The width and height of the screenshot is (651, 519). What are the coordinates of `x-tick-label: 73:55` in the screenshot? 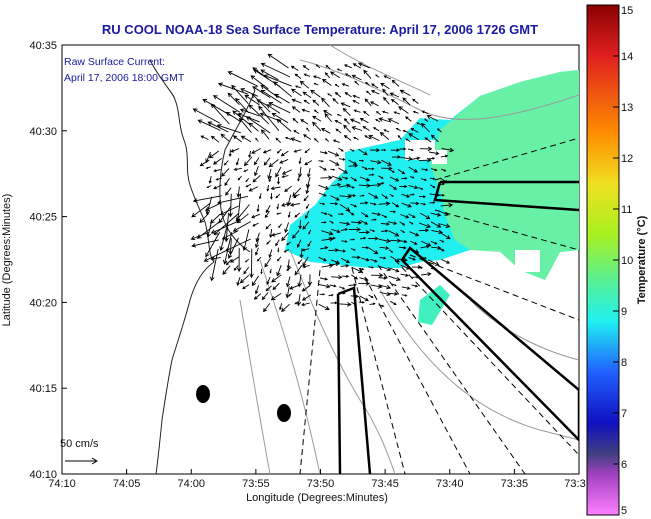 It's located at (256, 484).